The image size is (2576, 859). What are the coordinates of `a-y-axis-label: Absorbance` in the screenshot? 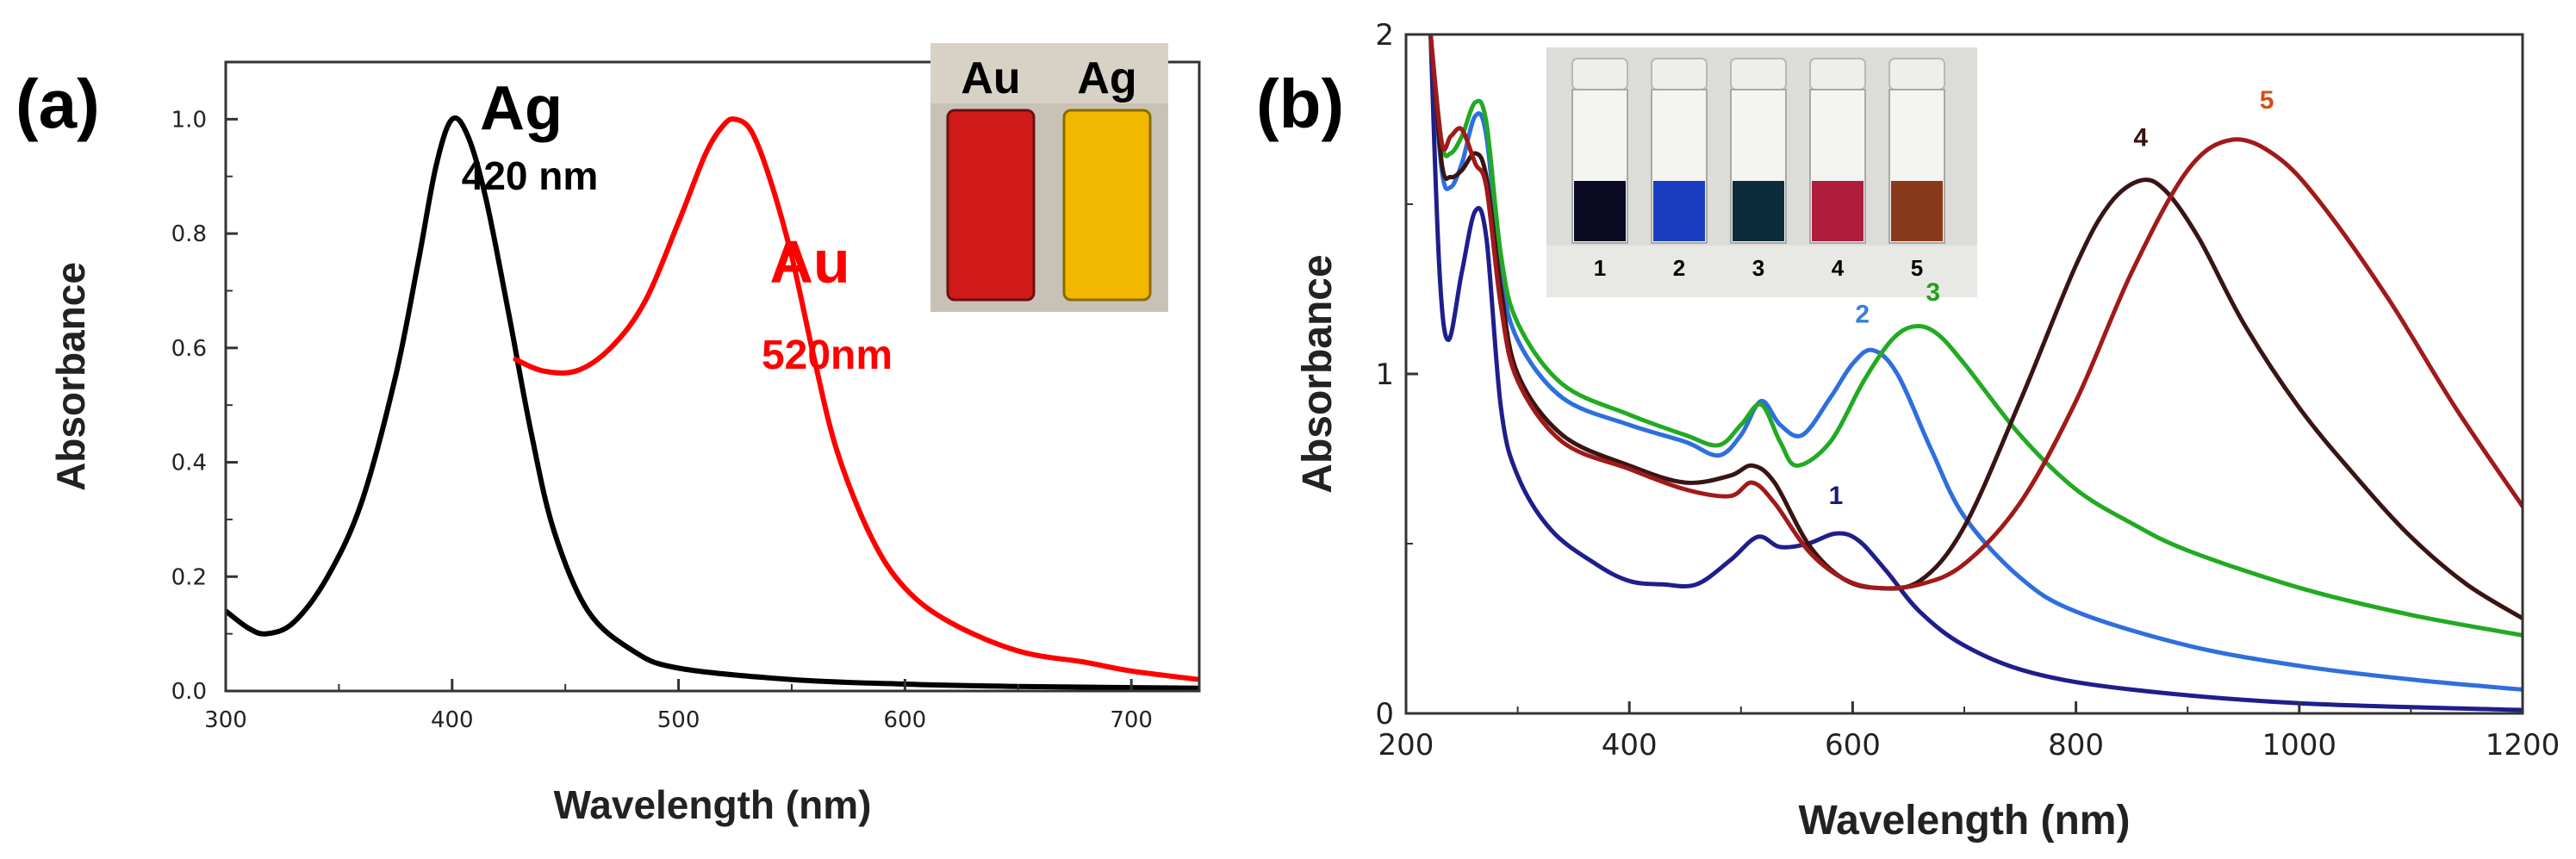 It's located at (71, 376).